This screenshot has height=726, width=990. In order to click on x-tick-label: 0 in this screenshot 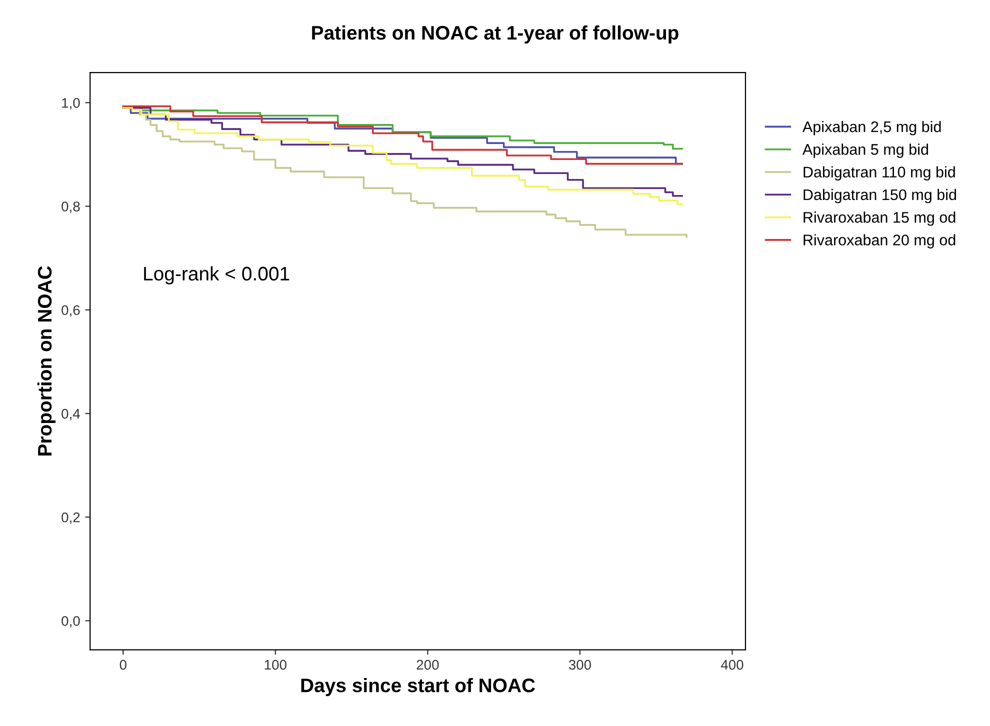, I will do `click(123, 665)`.